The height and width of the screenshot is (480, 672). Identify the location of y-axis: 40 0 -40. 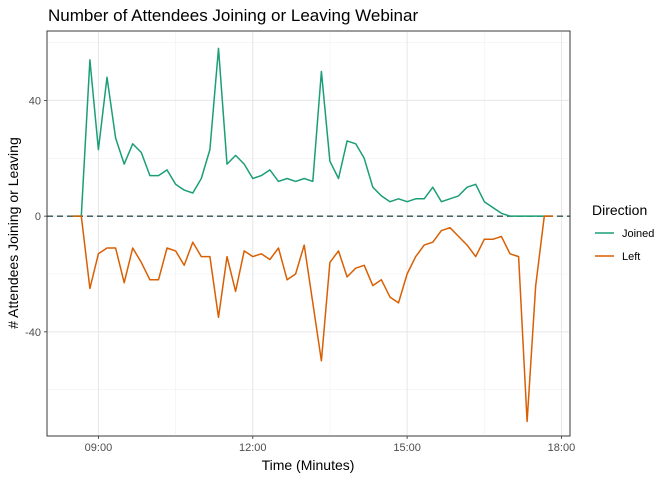
(36, 217).